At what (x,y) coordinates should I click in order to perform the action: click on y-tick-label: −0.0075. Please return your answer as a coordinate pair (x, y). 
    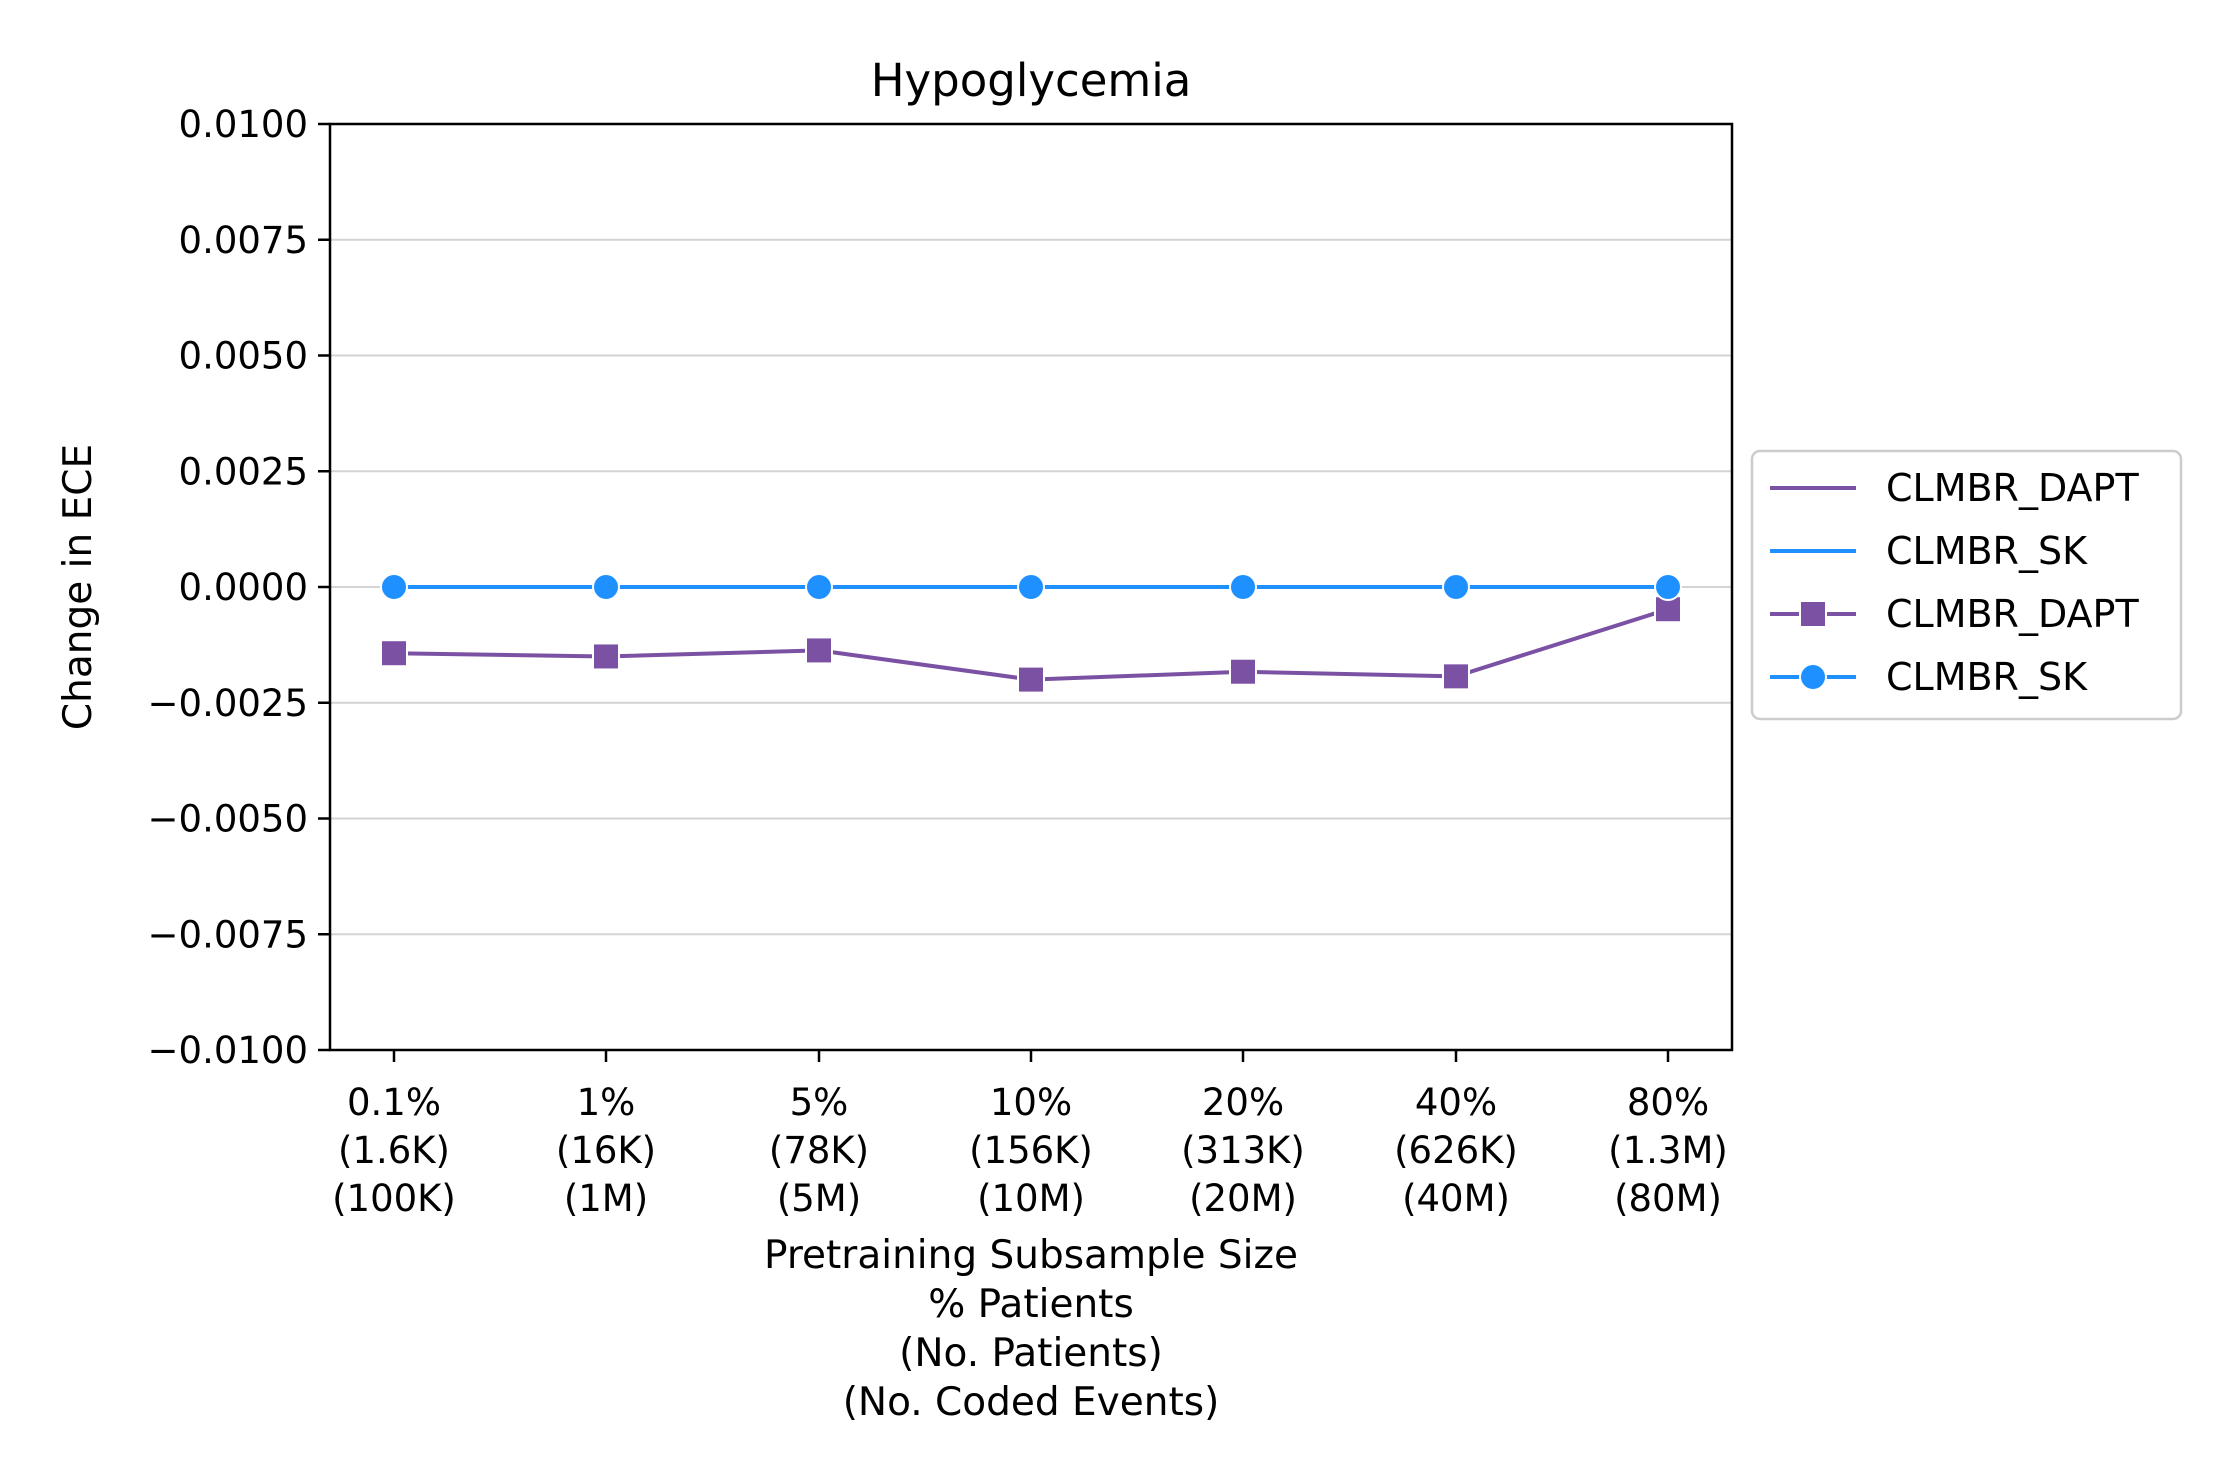
    Looking at the image, I should click on (228, 934).